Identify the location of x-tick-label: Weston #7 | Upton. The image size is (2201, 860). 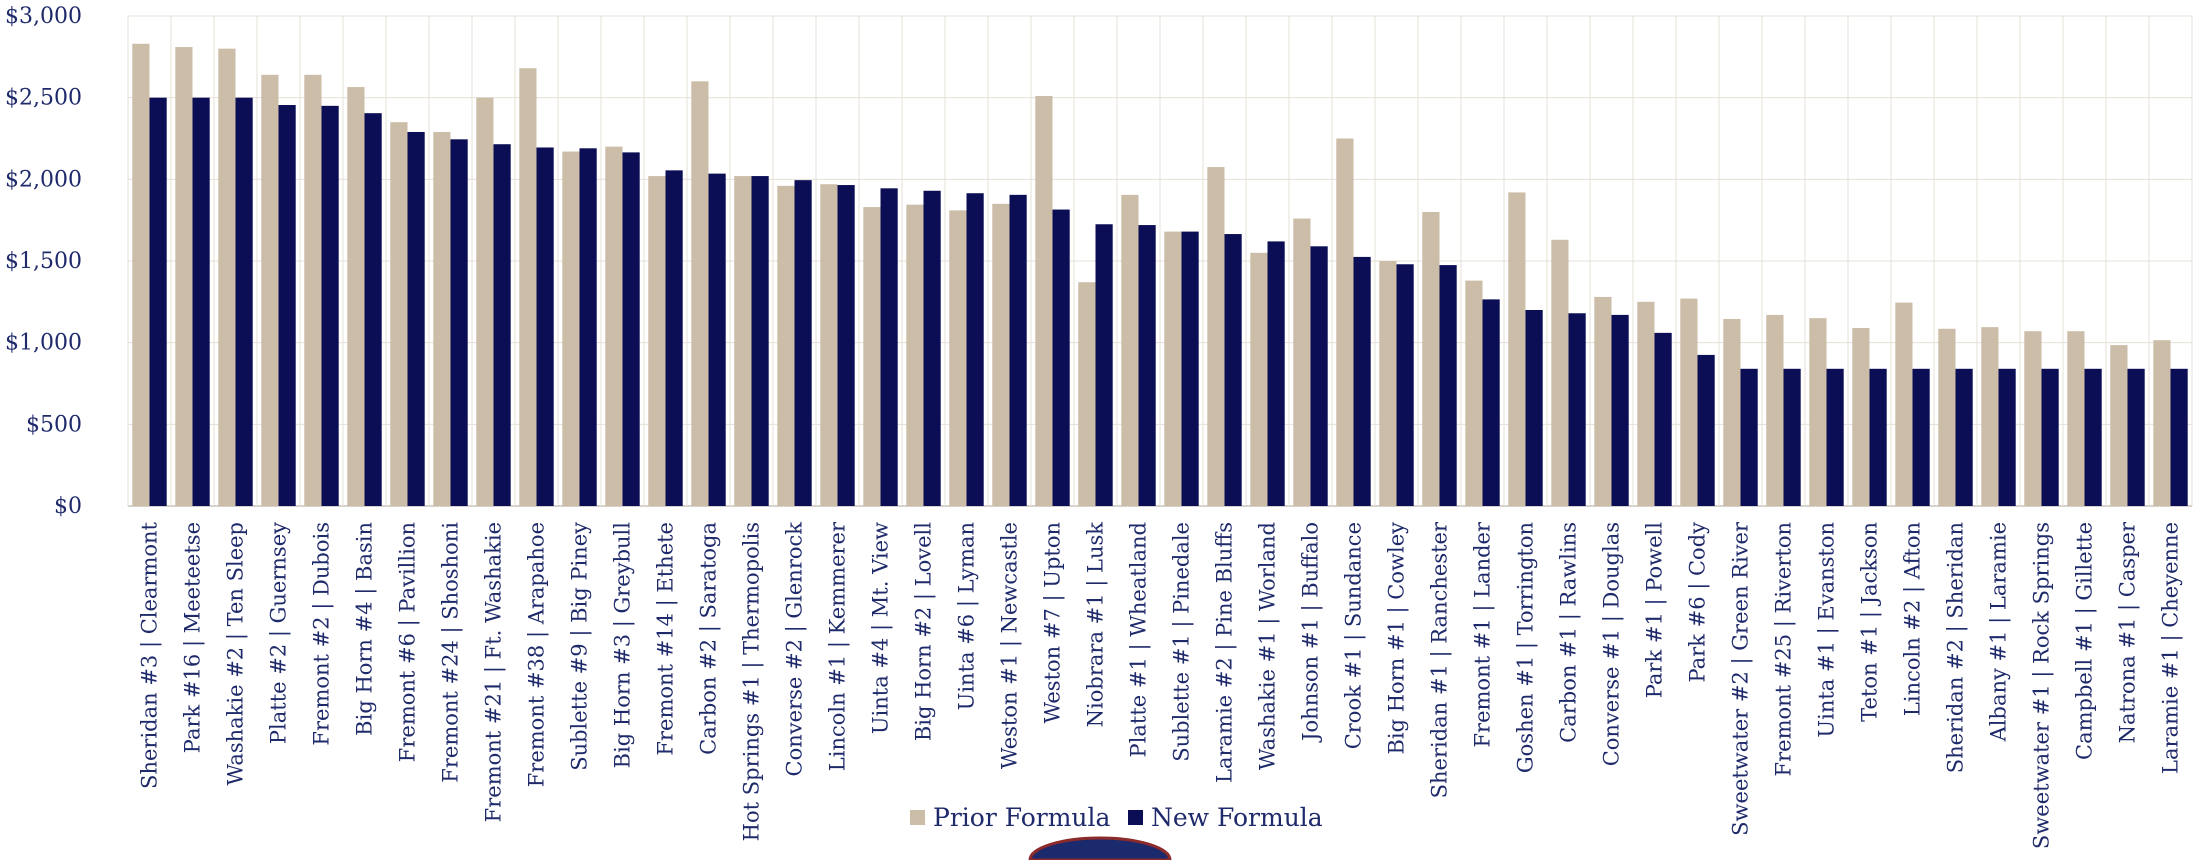
(1053, 623).